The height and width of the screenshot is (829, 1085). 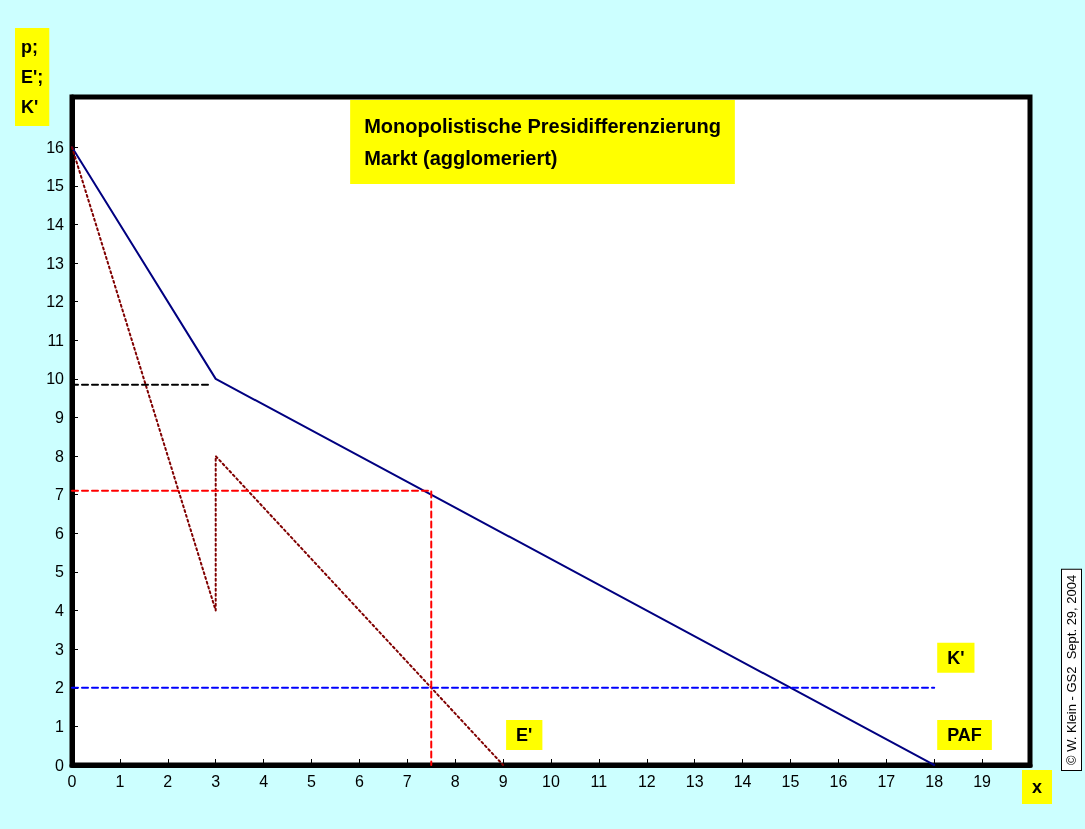 I want to click on y-tick-label: 14, so click(x=55, y=224).